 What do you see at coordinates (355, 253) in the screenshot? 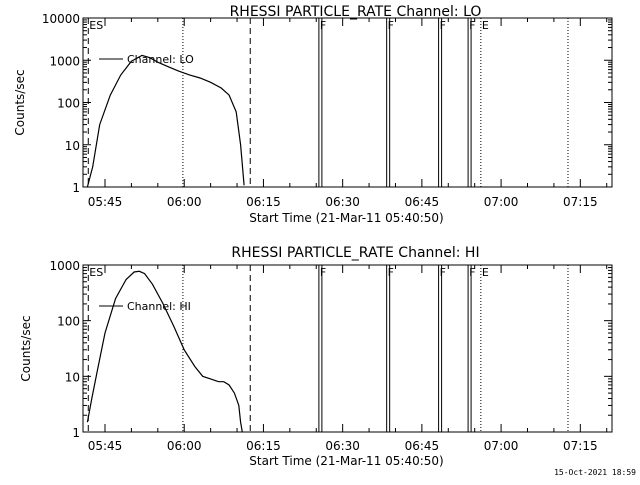
I see `chart-title: RHESSI PARTICLE_RATE Channel: HI` at bounding box center [355, 253].